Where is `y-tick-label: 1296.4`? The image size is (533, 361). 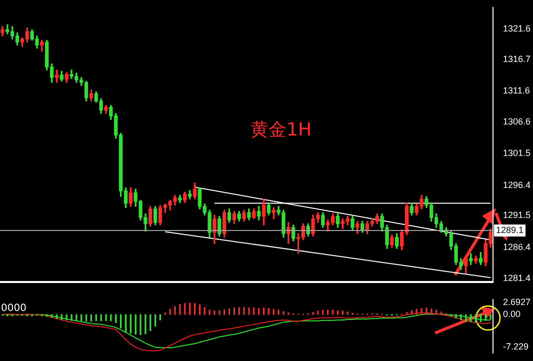
y-tick-label: 1296.4 is located at coordinates (517, 185).